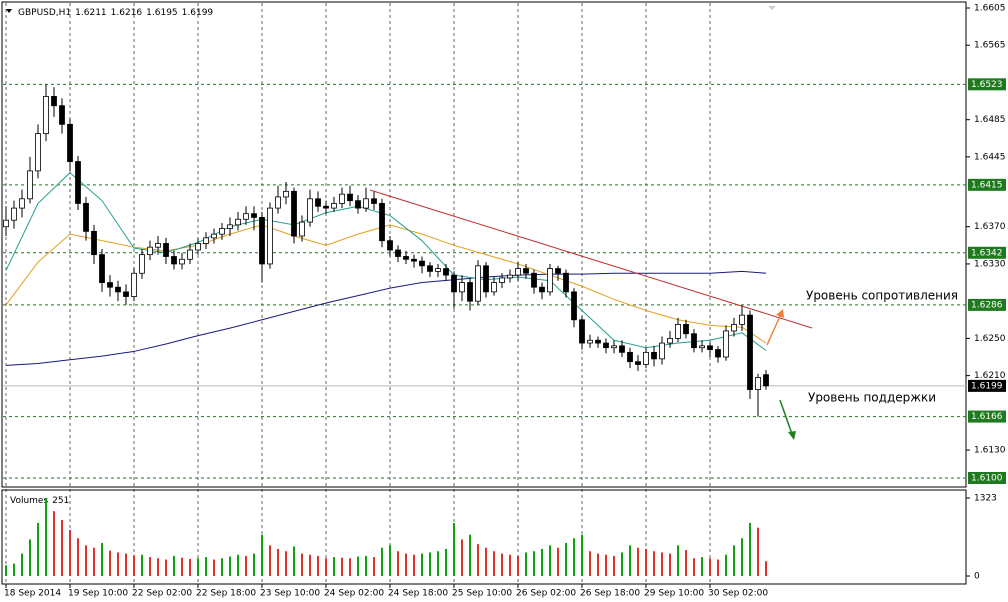  What do you see at coordinates (990, 157) in the screenshot?
I see `y-tick-label: 1.6445` at bounding box center [990, 157].